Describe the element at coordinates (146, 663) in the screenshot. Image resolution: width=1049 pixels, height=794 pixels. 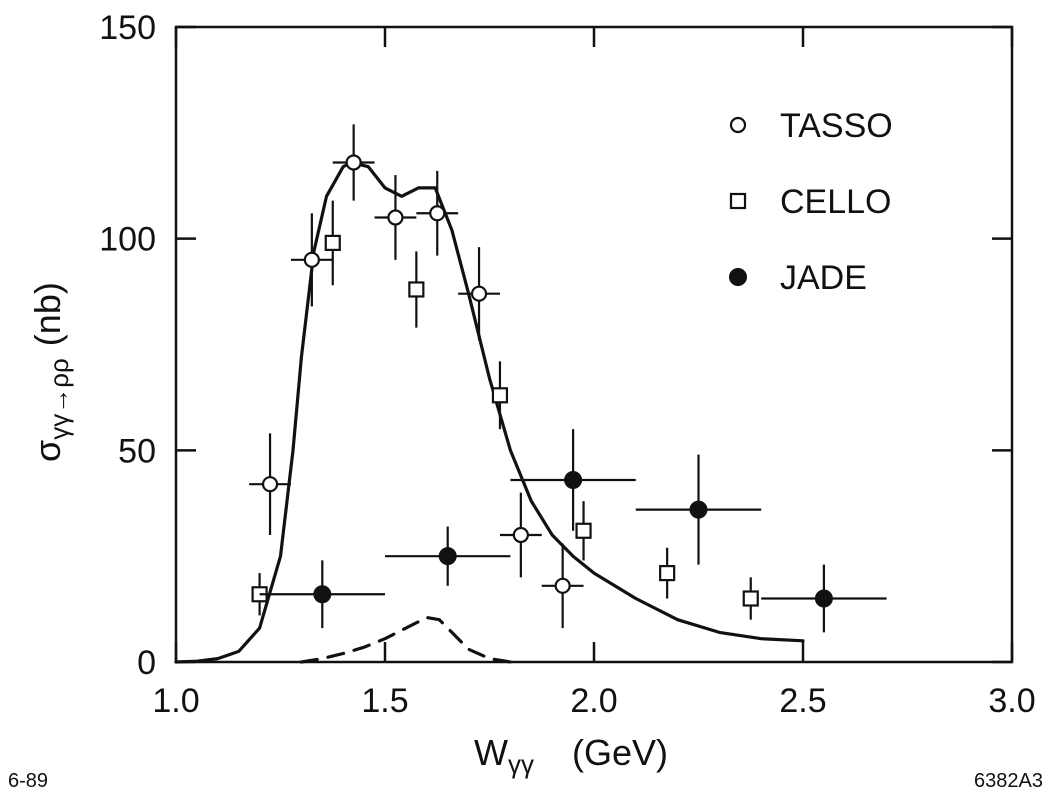
I see `y-tick-label: 0` at that location.